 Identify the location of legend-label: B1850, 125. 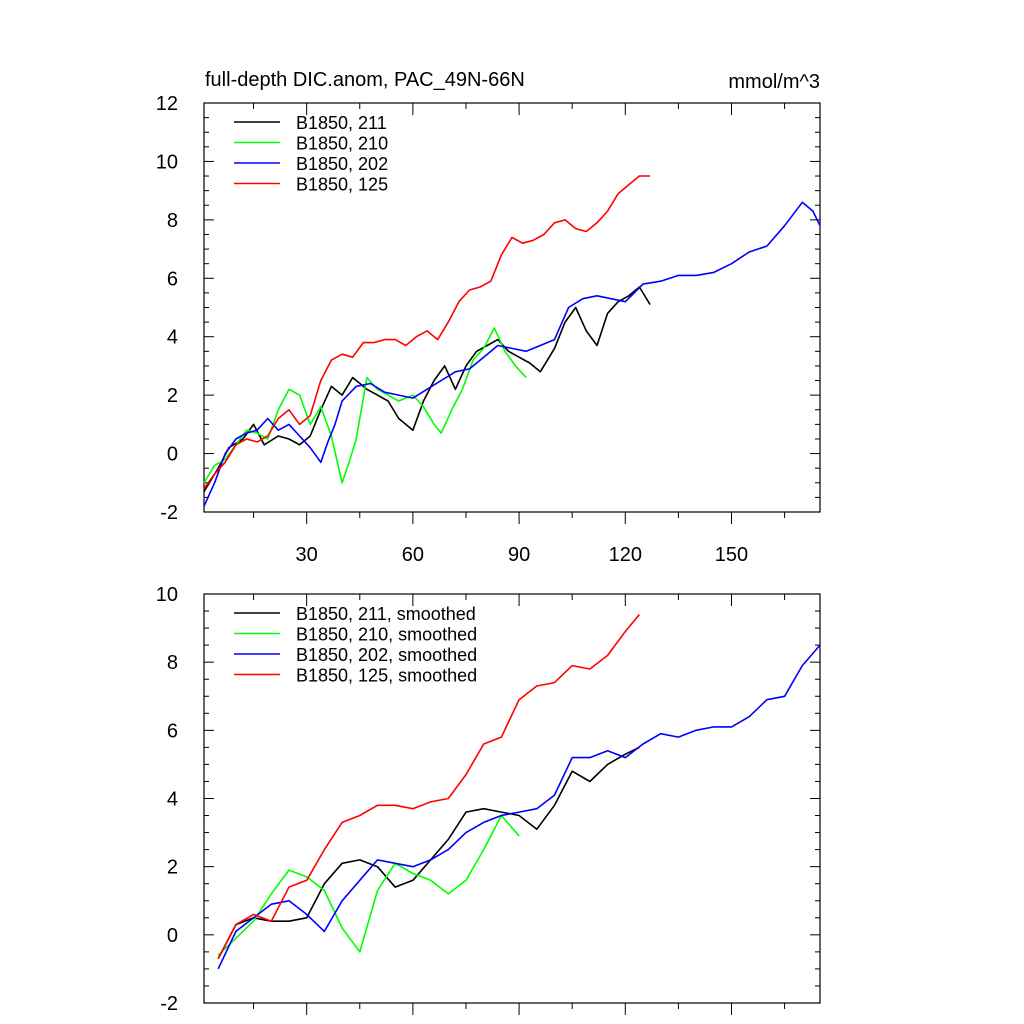
(342, 185).